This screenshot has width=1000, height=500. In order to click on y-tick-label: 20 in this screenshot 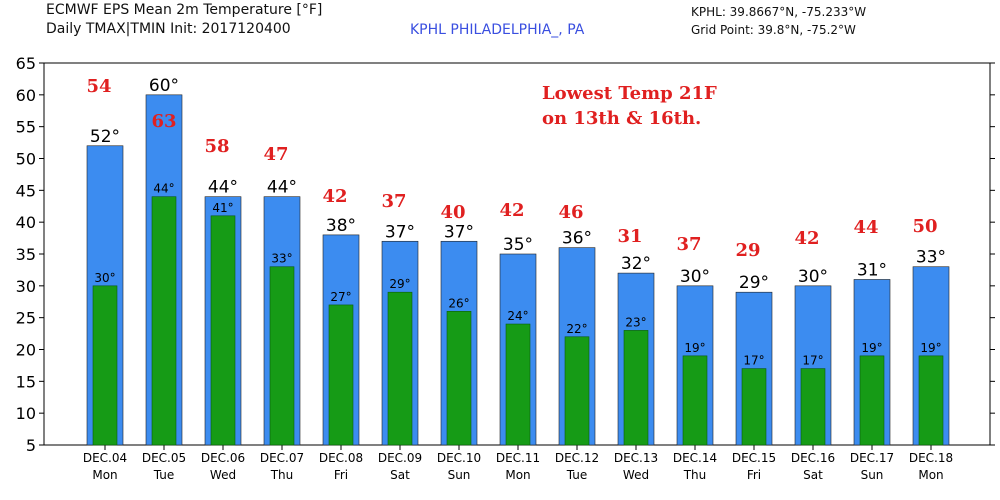, I will do `click(26, 350)`.